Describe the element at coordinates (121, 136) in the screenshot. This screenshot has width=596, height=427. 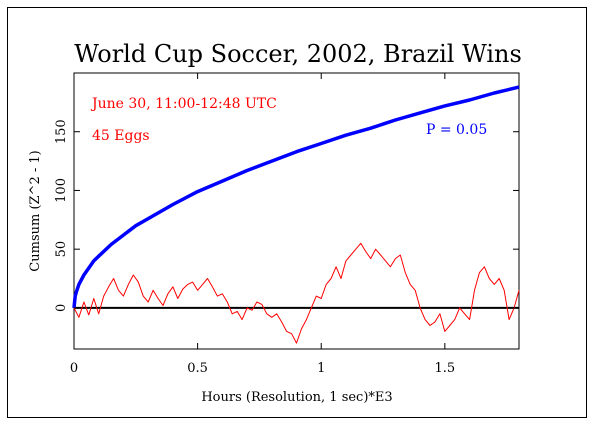
I see `eggs-annotation: 45 Eggs` at that location.